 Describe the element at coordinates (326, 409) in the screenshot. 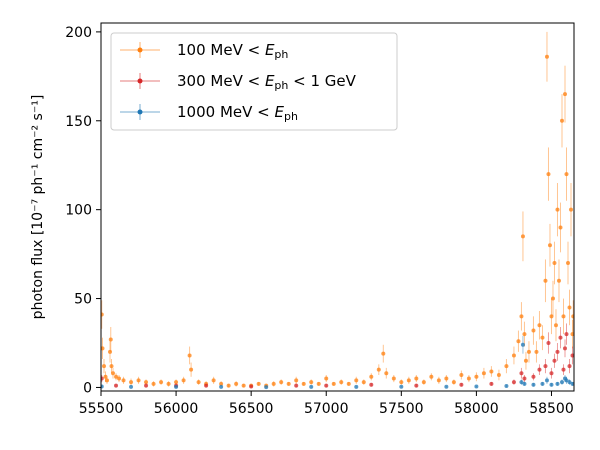

I see `x-tick-label-3: 57000` at that location.